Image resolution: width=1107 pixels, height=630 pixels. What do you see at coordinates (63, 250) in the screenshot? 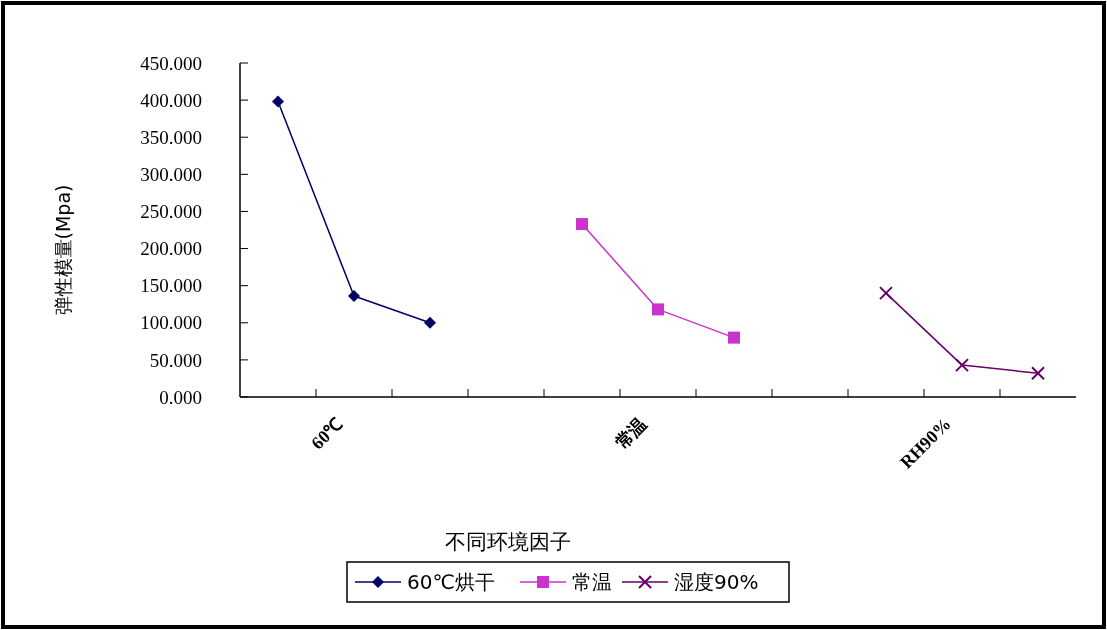
I see `y-axis-title: 弹性模量(Mpa)` at bounding box center [63, 250].